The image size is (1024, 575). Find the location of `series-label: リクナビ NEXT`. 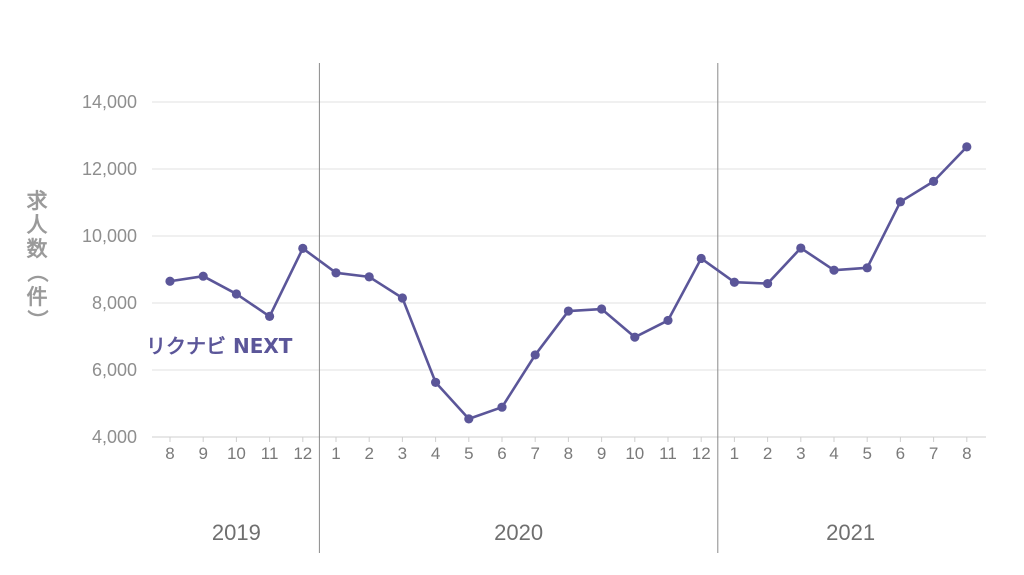

series-label: リクナビ NEXT is located at coordinates (219, 346).